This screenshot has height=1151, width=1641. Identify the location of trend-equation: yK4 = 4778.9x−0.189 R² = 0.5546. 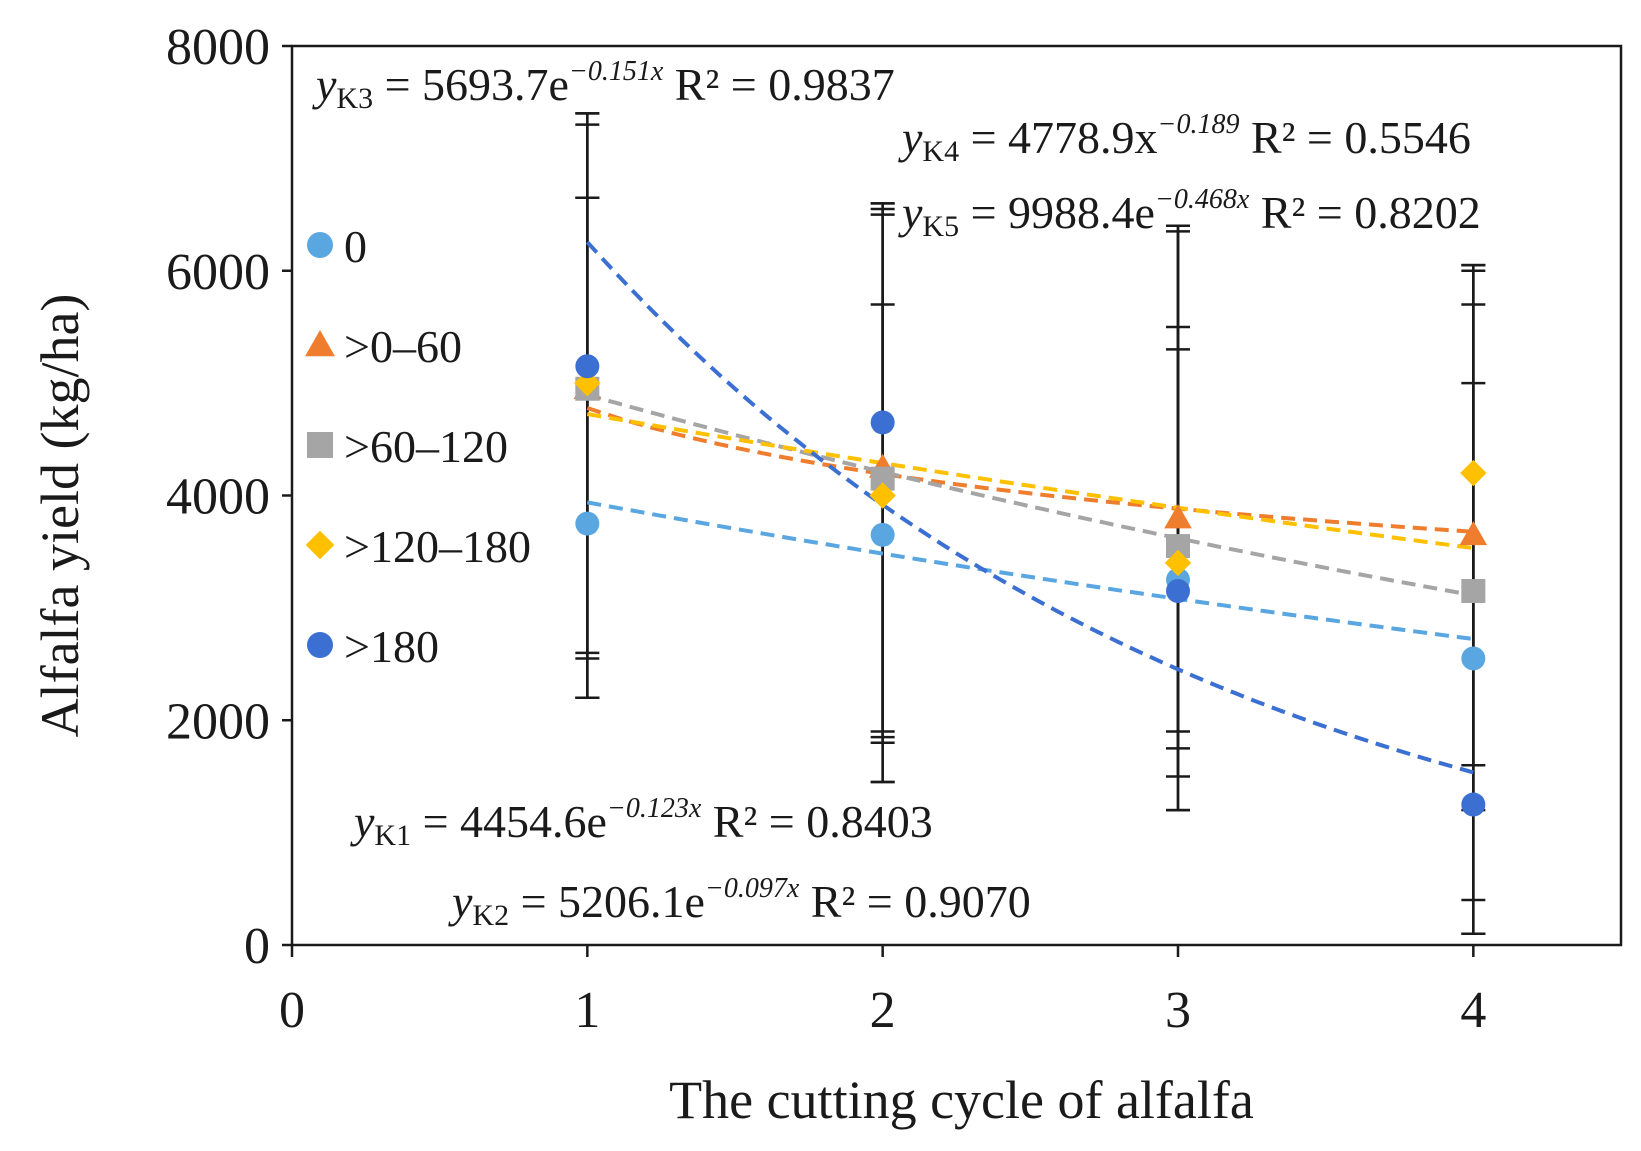
(1184, 138).